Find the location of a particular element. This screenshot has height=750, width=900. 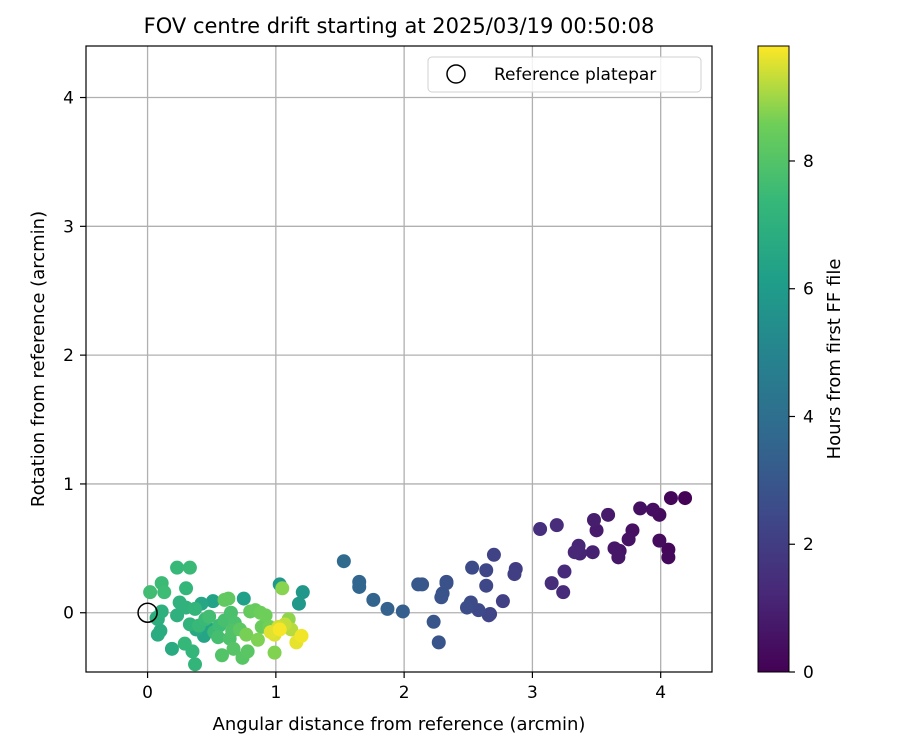

x-tick-label: 3 is located at coordinates (532, 693).